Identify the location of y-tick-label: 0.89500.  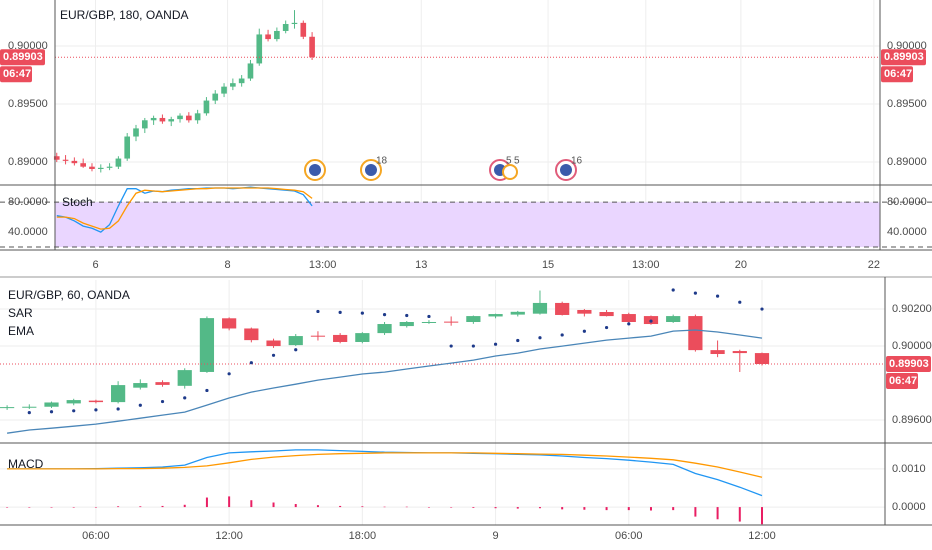
(28, 104).